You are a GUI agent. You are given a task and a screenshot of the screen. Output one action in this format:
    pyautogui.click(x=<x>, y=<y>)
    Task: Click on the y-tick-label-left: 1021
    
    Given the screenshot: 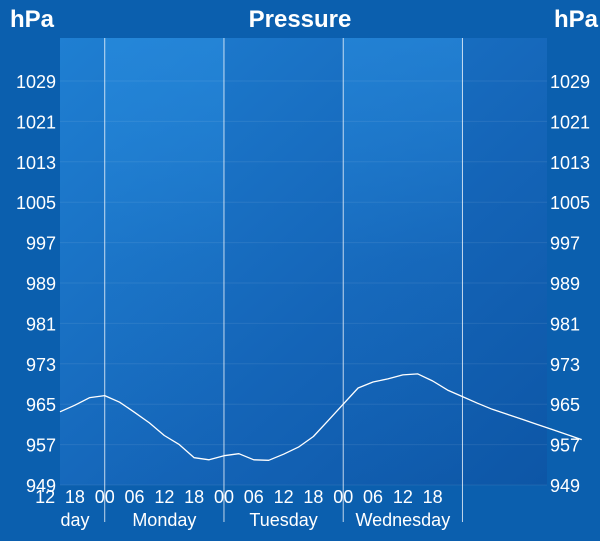 What is the action you would take?
    pyautogui.click(x=36, y=122)
    